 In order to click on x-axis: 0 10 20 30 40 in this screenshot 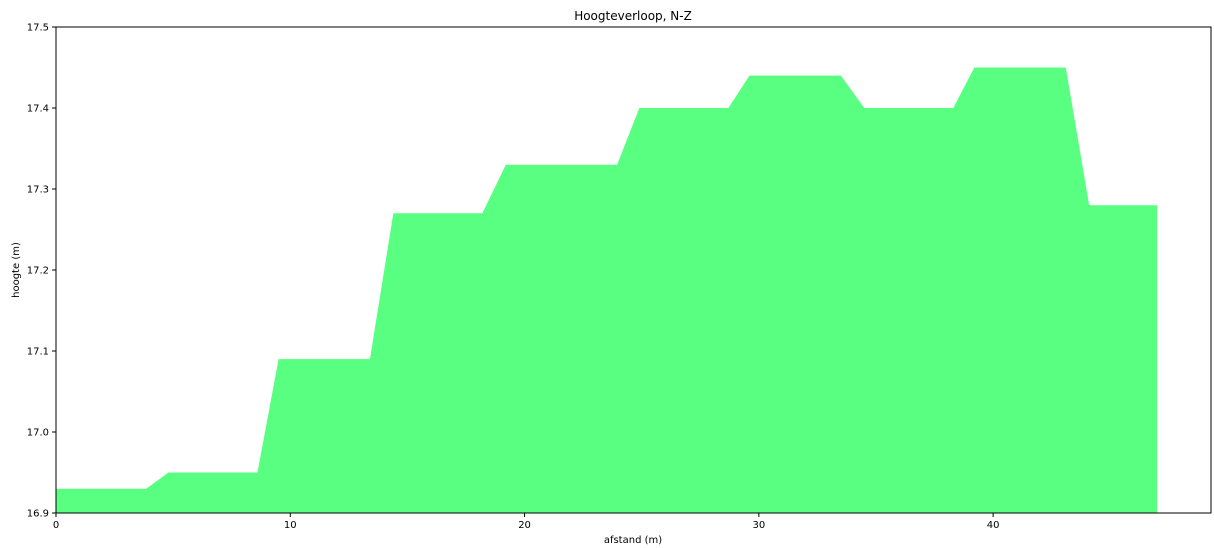, I will do `click(526, 522)`.